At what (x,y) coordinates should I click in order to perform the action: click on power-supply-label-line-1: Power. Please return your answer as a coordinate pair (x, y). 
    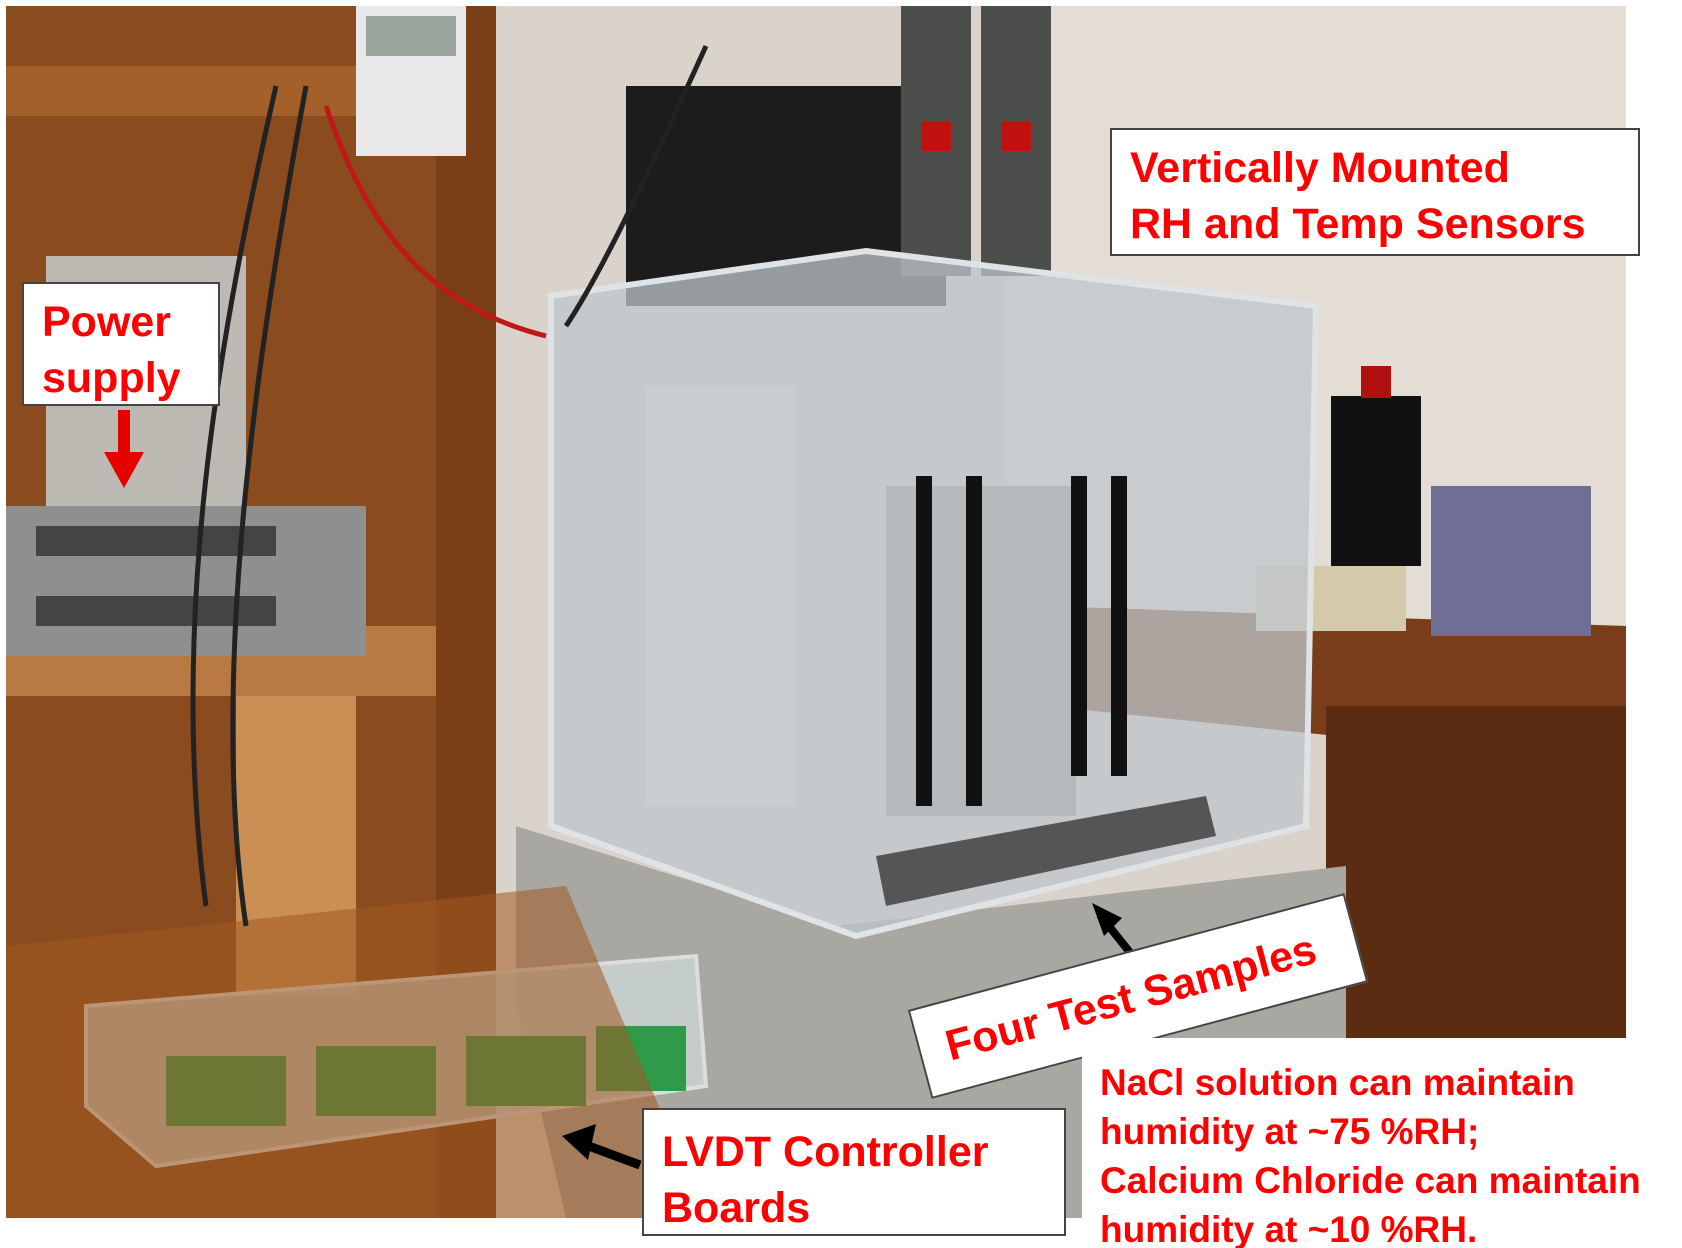
    Looking at the image, I should click on (107, 322).